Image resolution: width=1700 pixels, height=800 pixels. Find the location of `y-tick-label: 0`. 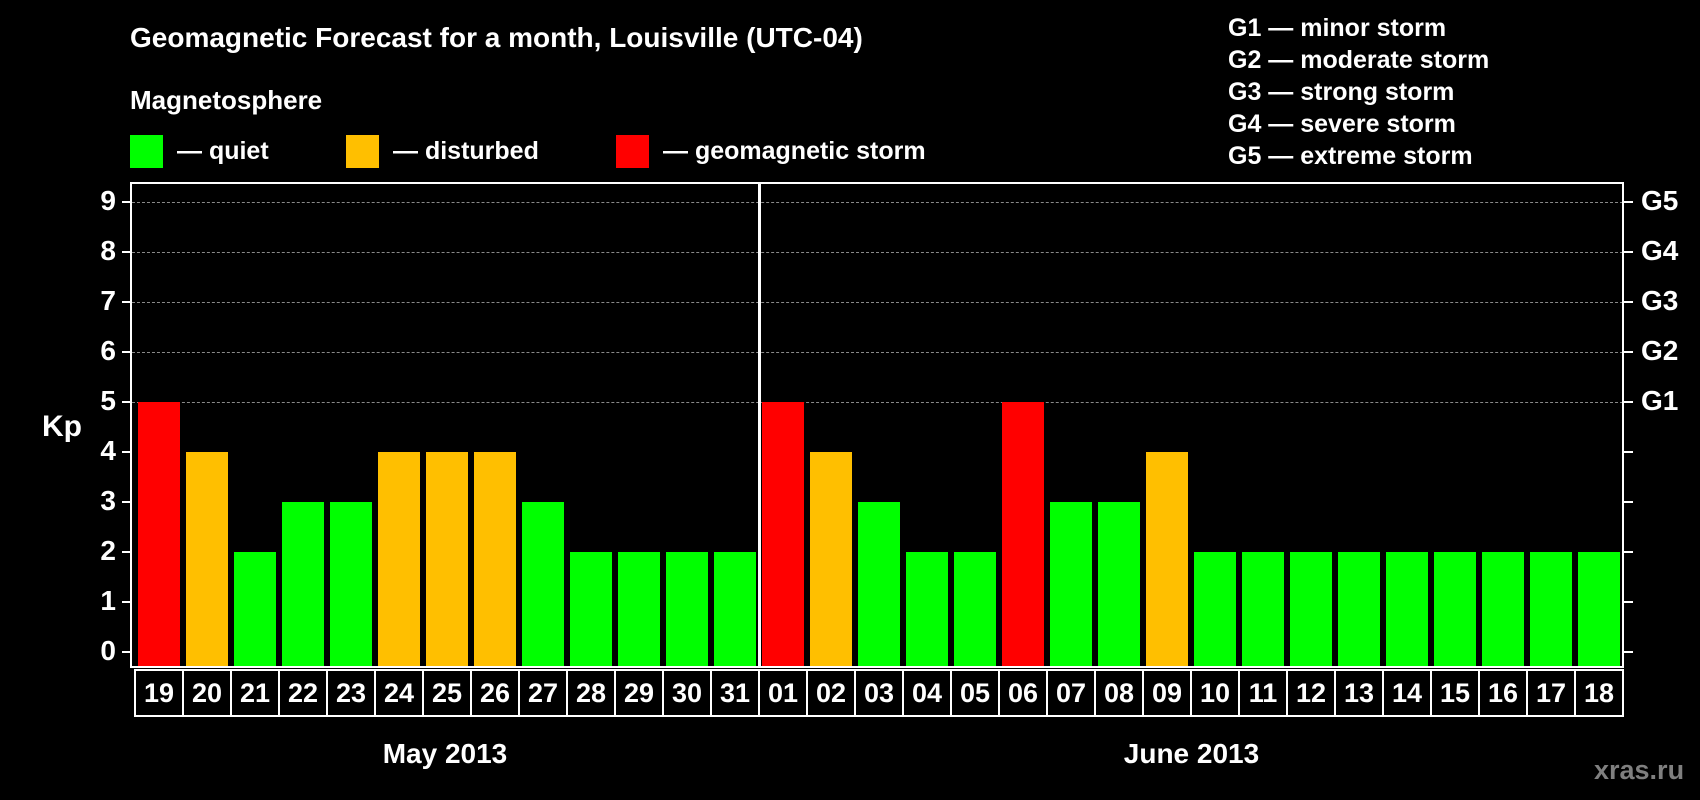

y-tick-label: 0 is located at coordinates (108, 650).